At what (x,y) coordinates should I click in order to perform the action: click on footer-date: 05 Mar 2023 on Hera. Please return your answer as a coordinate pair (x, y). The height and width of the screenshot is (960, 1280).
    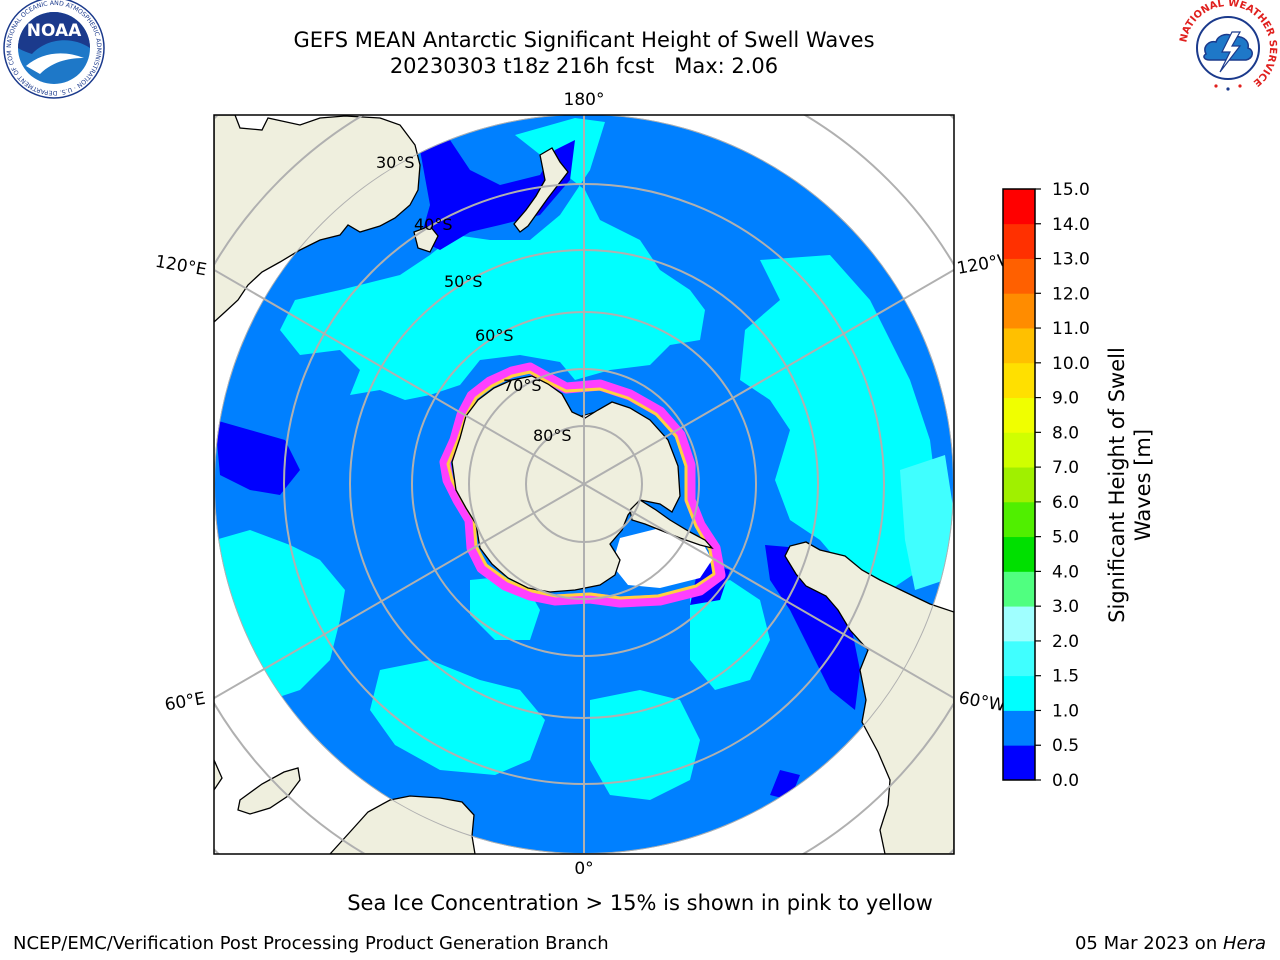
    Looking at the image, I should click on (1170, 943).